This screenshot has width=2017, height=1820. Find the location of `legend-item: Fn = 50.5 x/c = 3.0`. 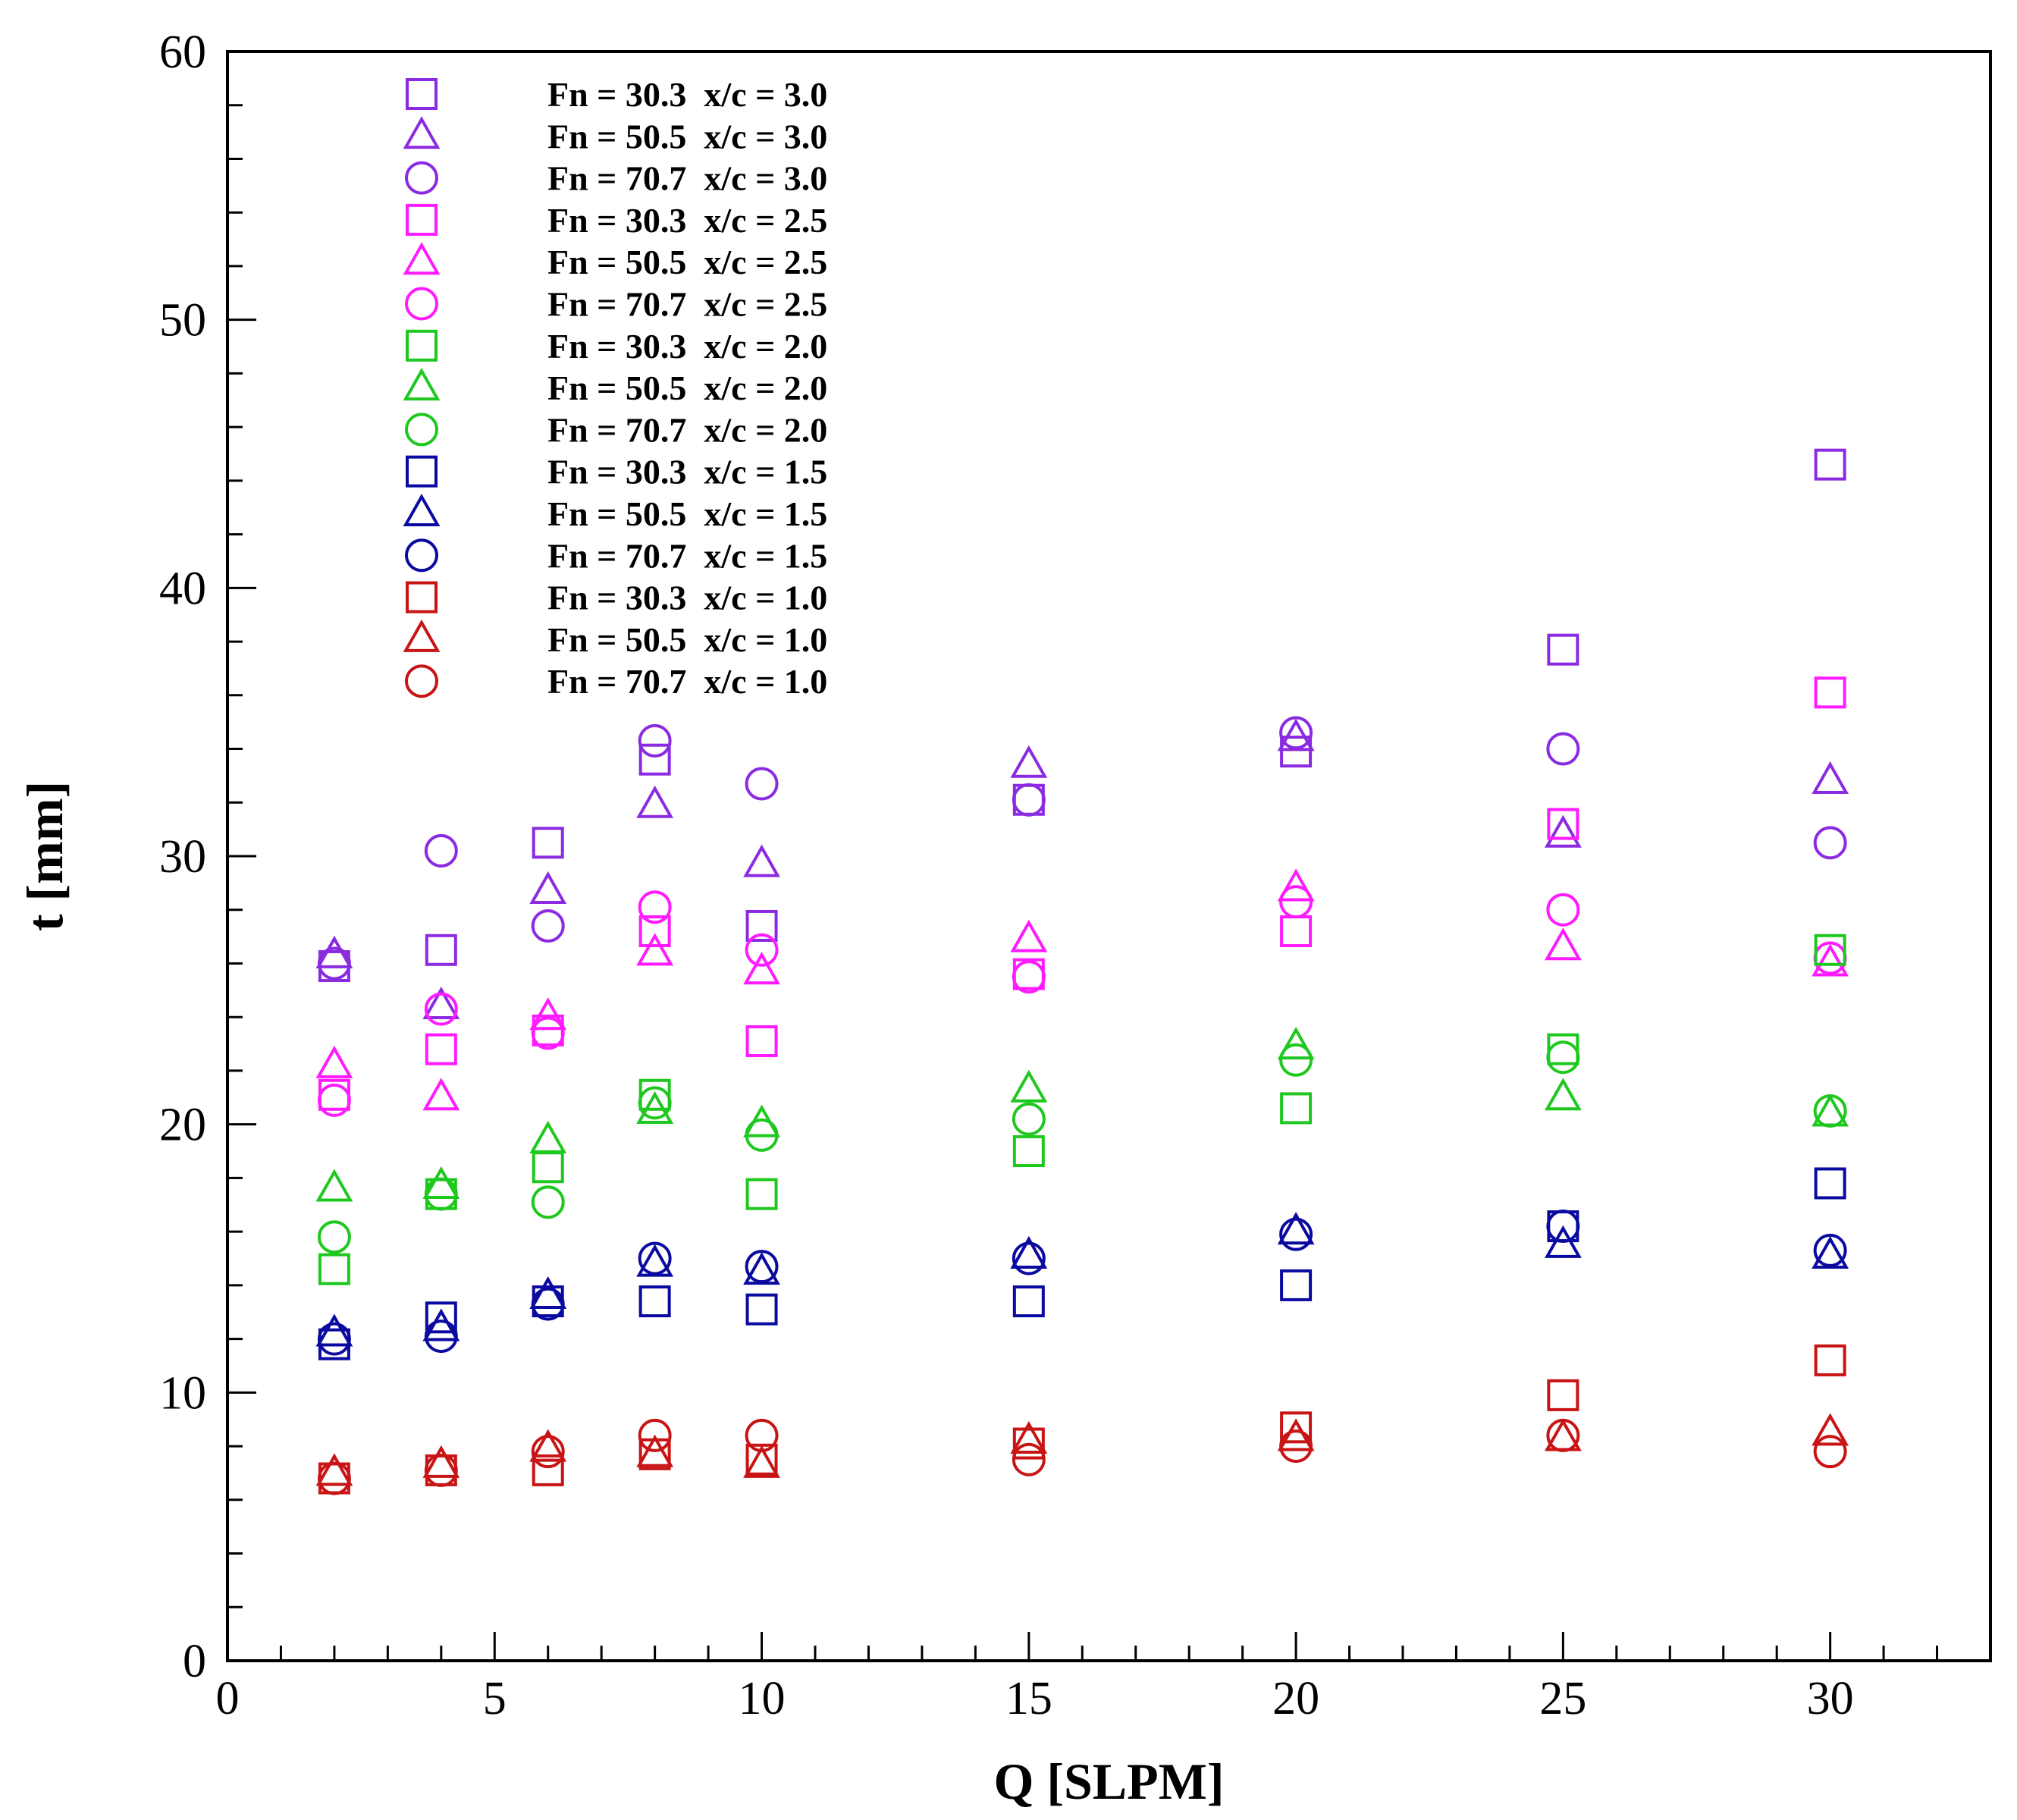

legend-item: Fn = 50.5 x/c = 3.0 is located at coordinates (615, 135).